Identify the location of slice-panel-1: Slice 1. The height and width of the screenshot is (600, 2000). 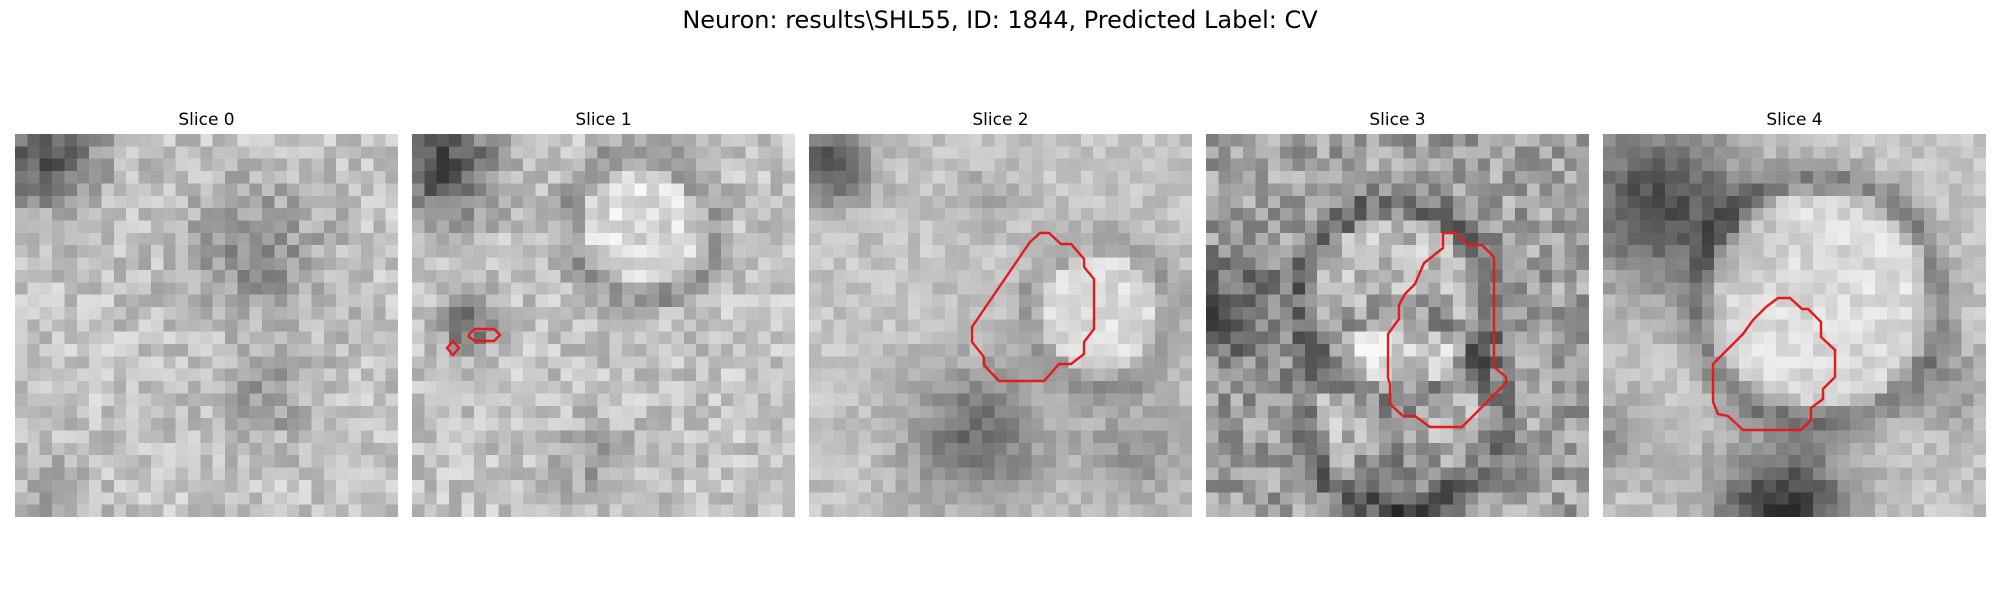
(603, 312).